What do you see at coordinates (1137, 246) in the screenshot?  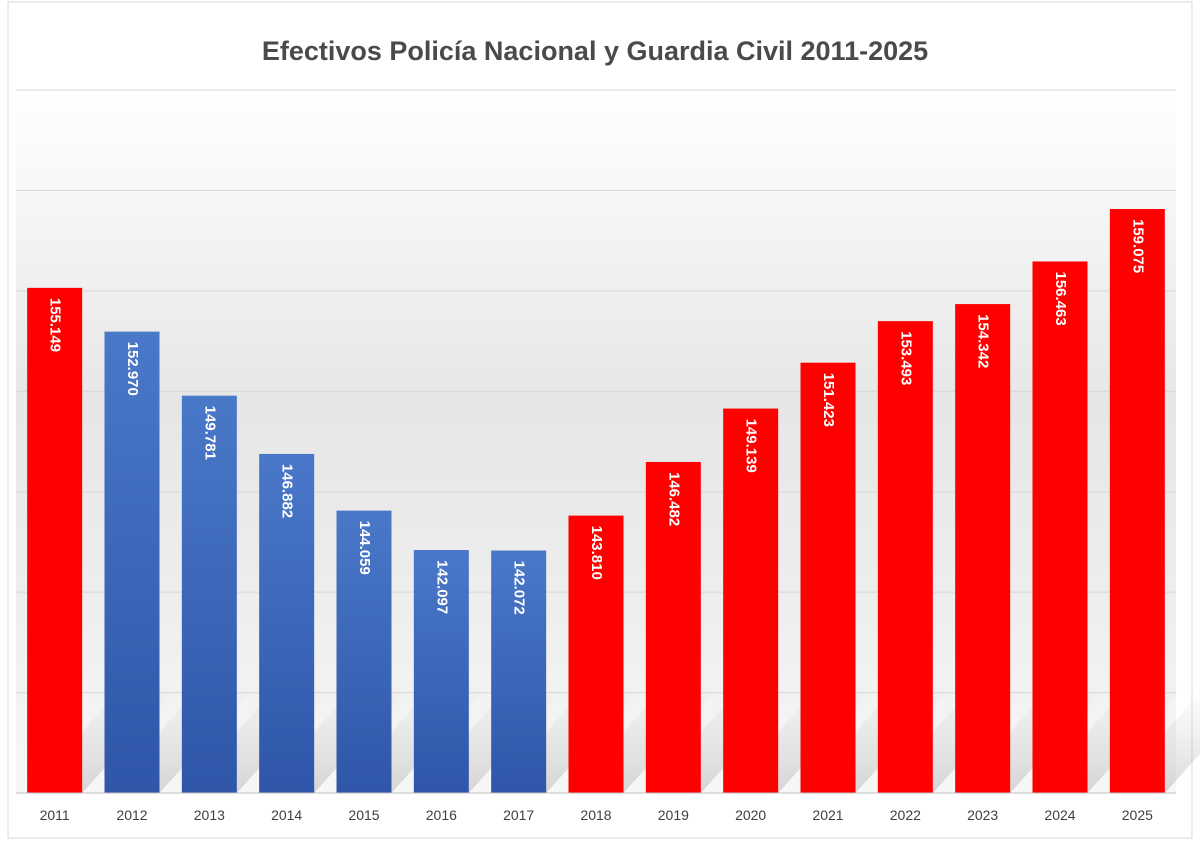 I see `data-label-2025: 159.075` at bounding box center [1137, 246].